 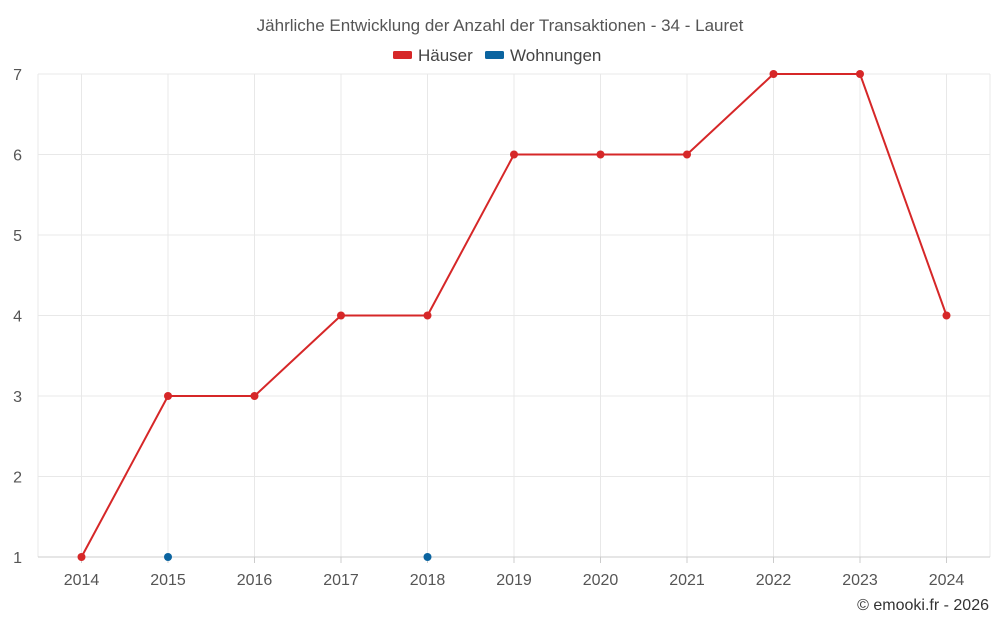 I want to click on y-tick-label: 7, so click(x=17, y=75).